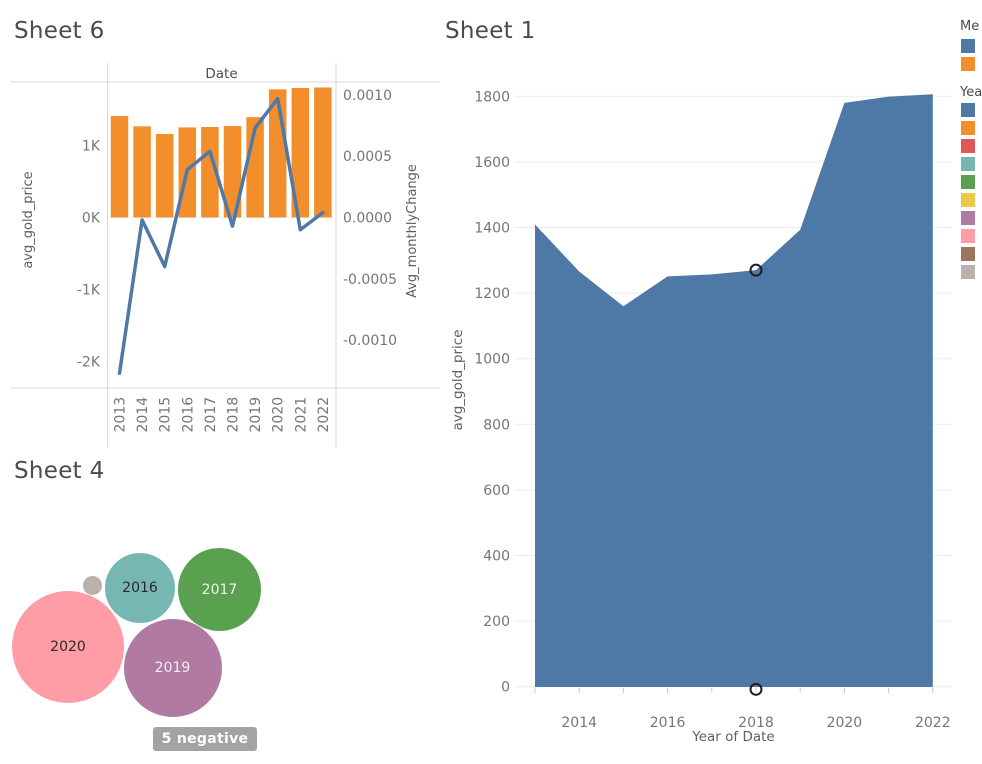  What do you see at coordinates (490, 31) in the screenshot?
I see `sheet1-title: Sheet 1` at bounding box center [490, 31].